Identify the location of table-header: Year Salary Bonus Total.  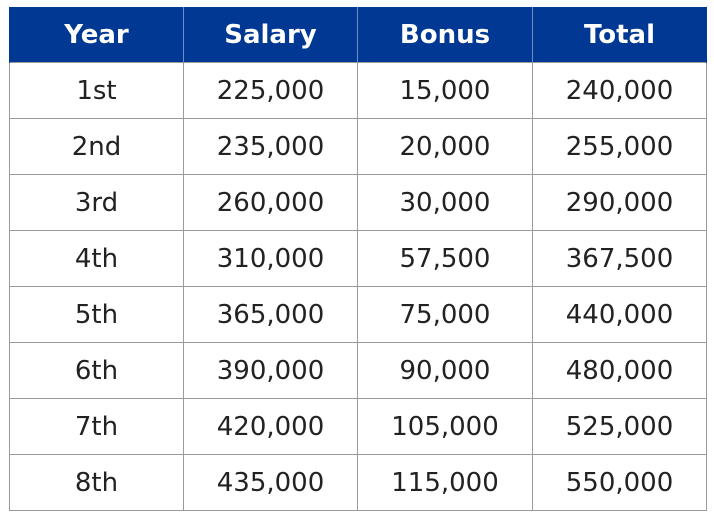
(358, 35).